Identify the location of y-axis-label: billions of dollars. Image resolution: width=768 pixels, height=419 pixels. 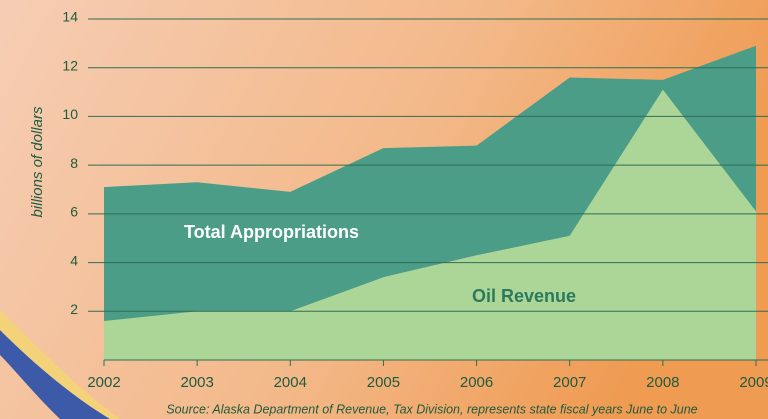
(37, 161).